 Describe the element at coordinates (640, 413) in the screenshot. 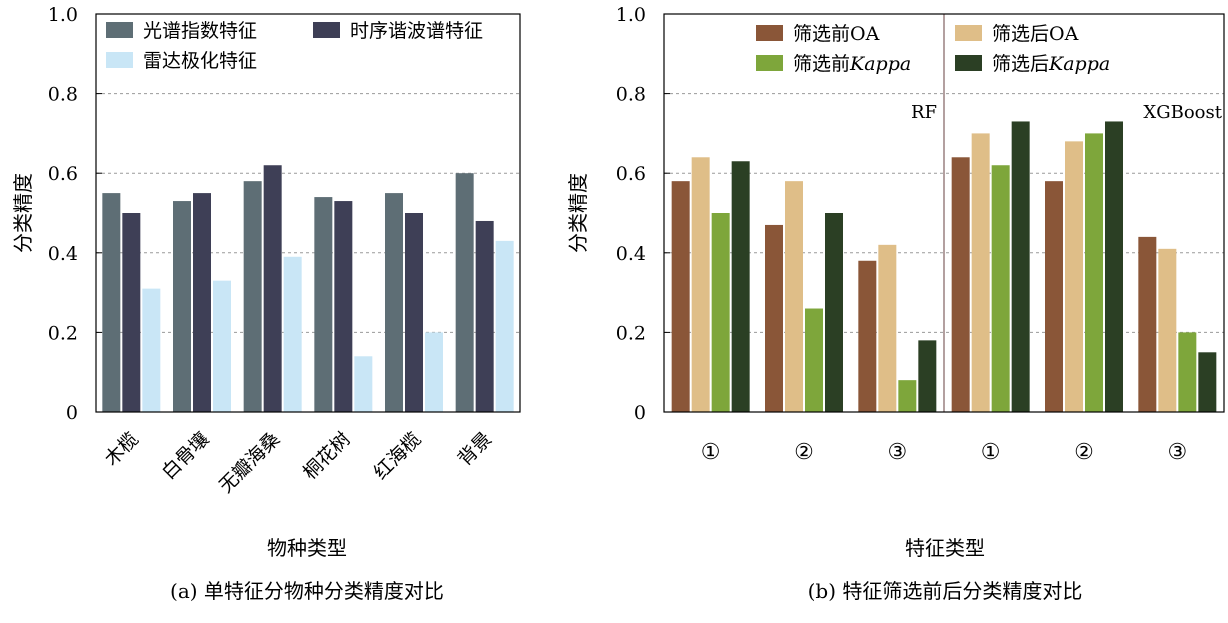

I see `panel-b-y-tick-label: 0` at that location.